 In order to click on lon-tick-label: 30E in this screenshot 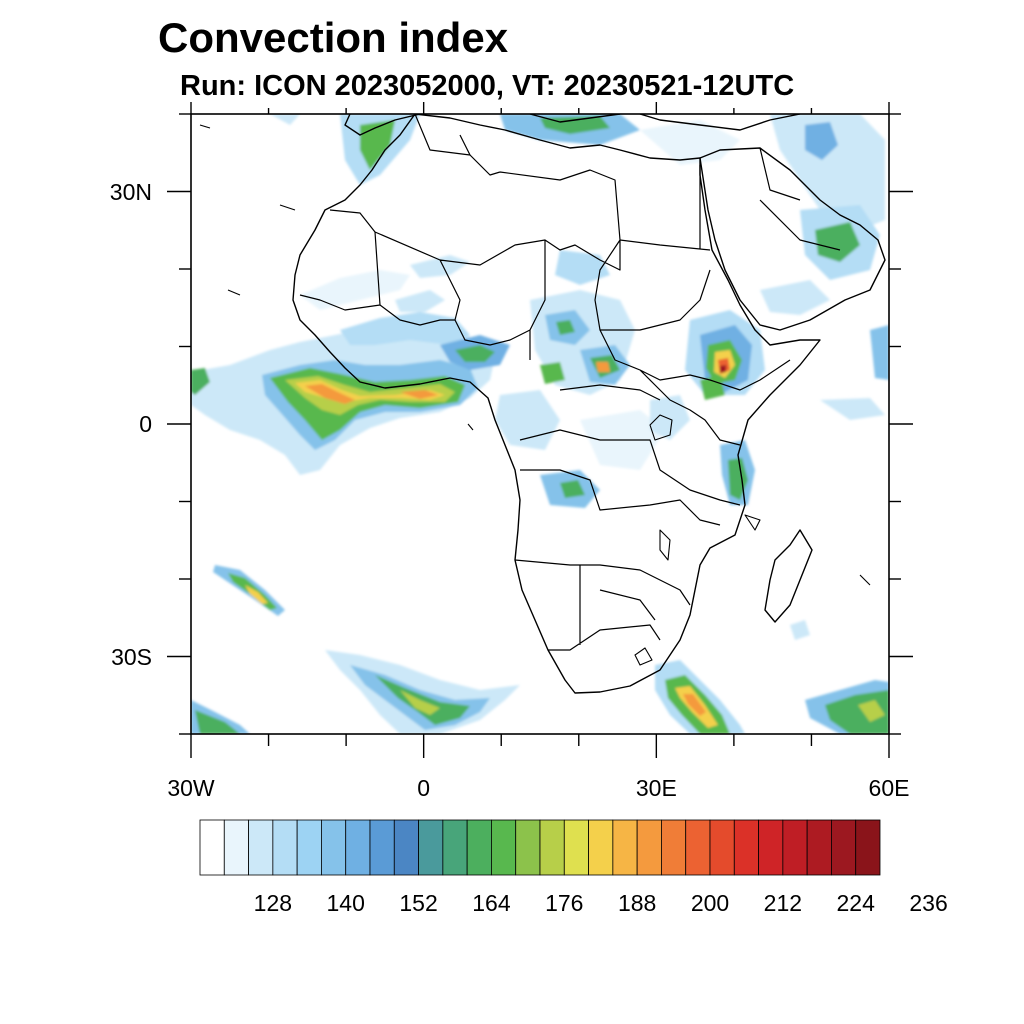, I will do `click(656, 788)`.